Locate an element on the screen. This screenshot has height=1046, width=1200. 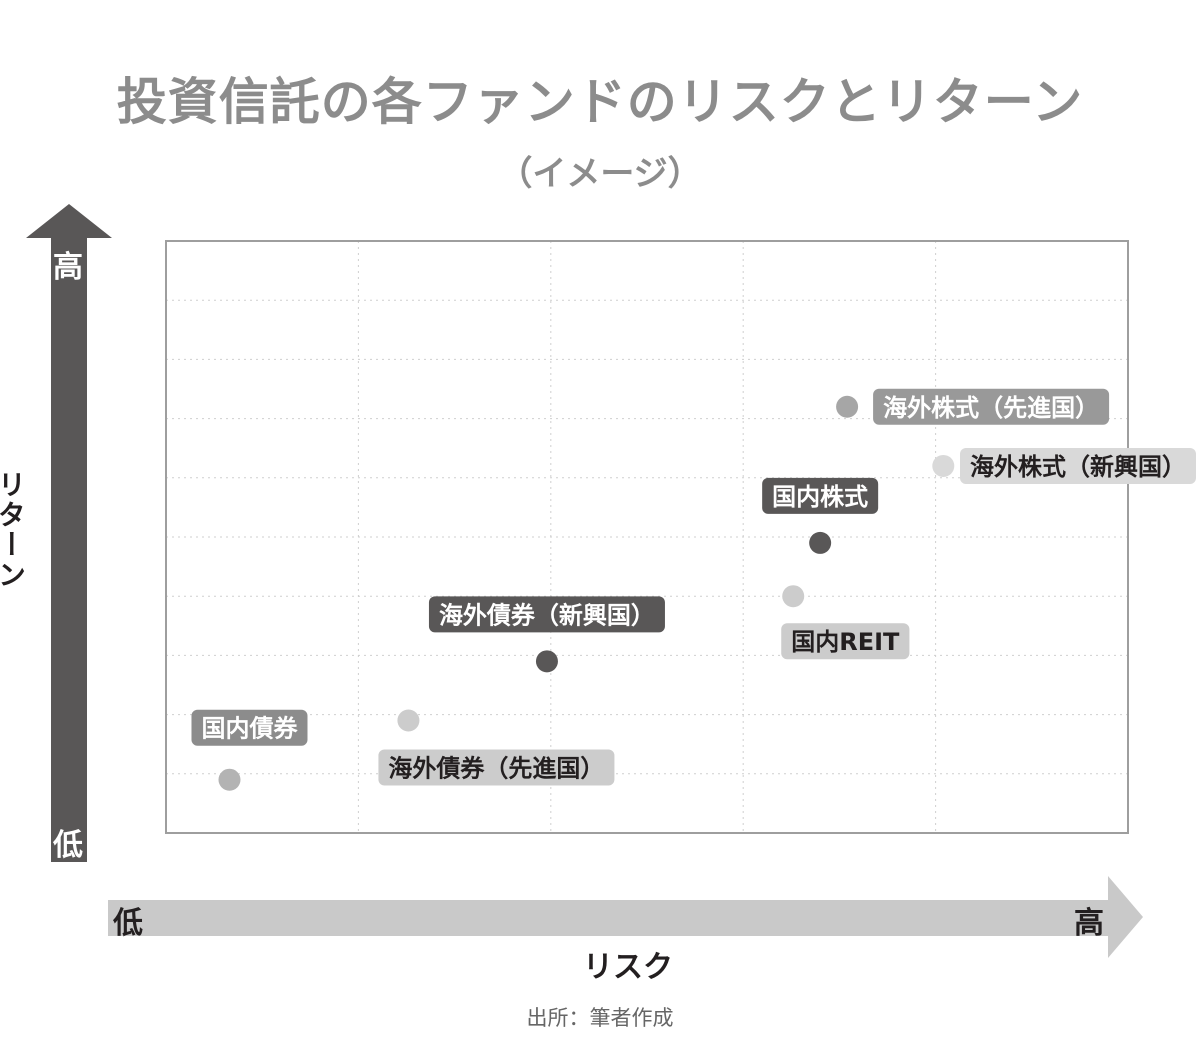
x-axis-title: リスク is located at coordinates (628, 967).